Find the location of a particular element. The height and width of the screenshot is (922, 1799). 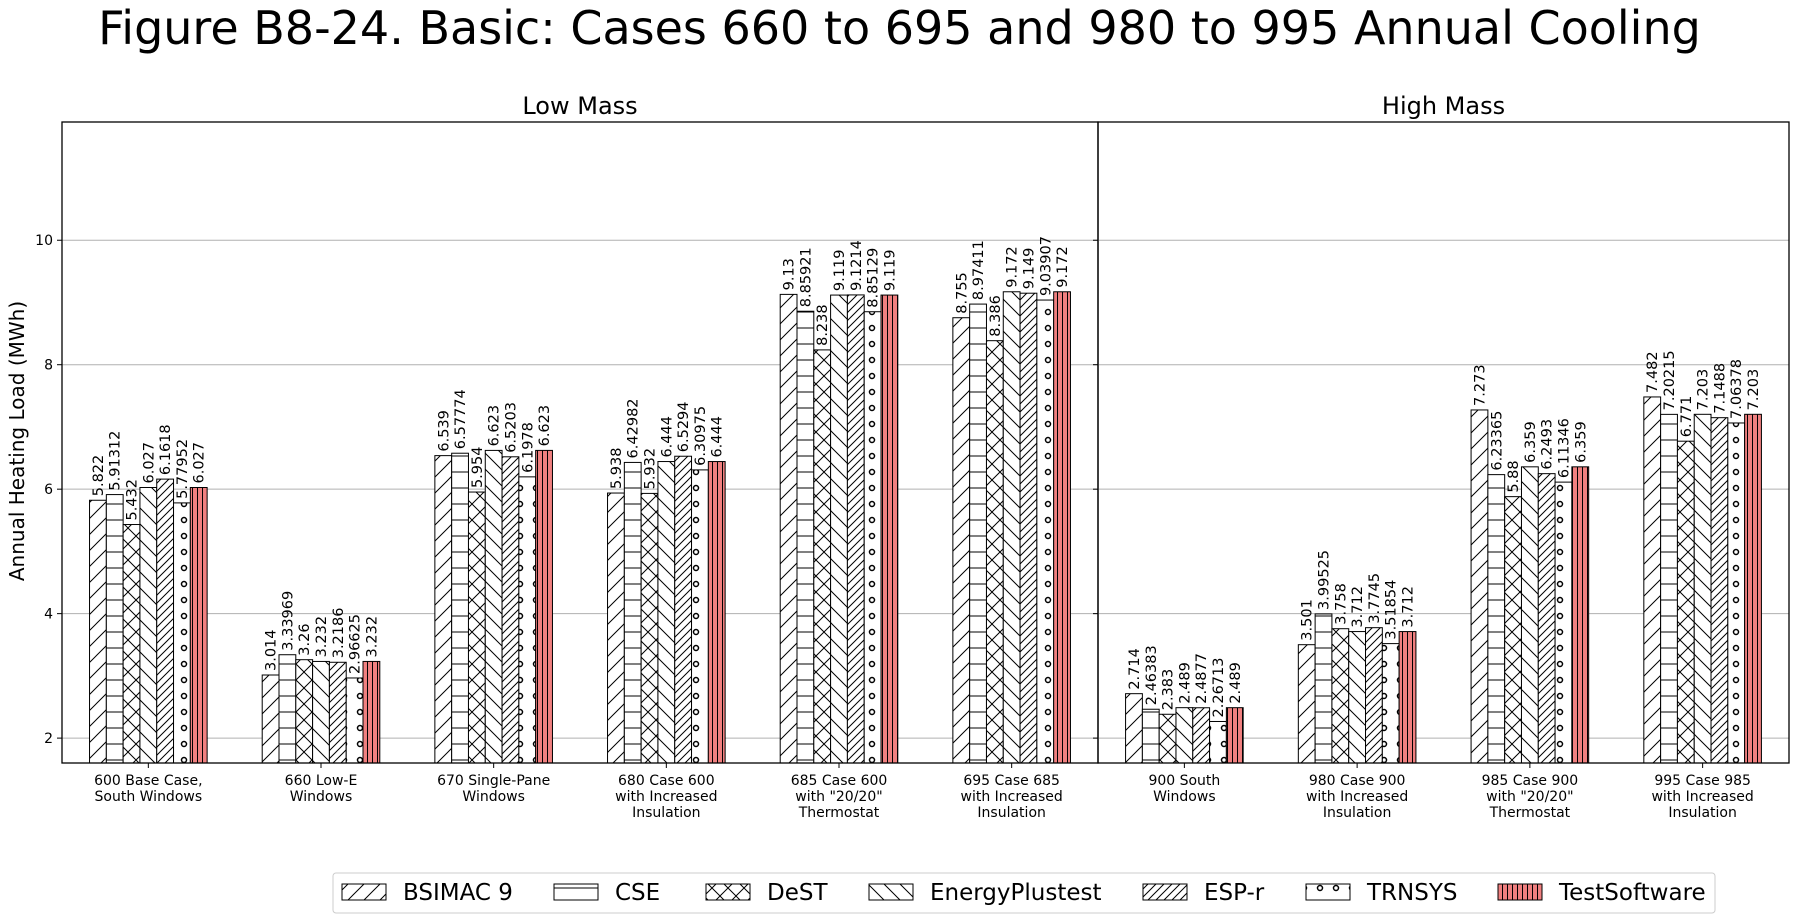

data-label: 6.027 is located at coordinates (149, 463).